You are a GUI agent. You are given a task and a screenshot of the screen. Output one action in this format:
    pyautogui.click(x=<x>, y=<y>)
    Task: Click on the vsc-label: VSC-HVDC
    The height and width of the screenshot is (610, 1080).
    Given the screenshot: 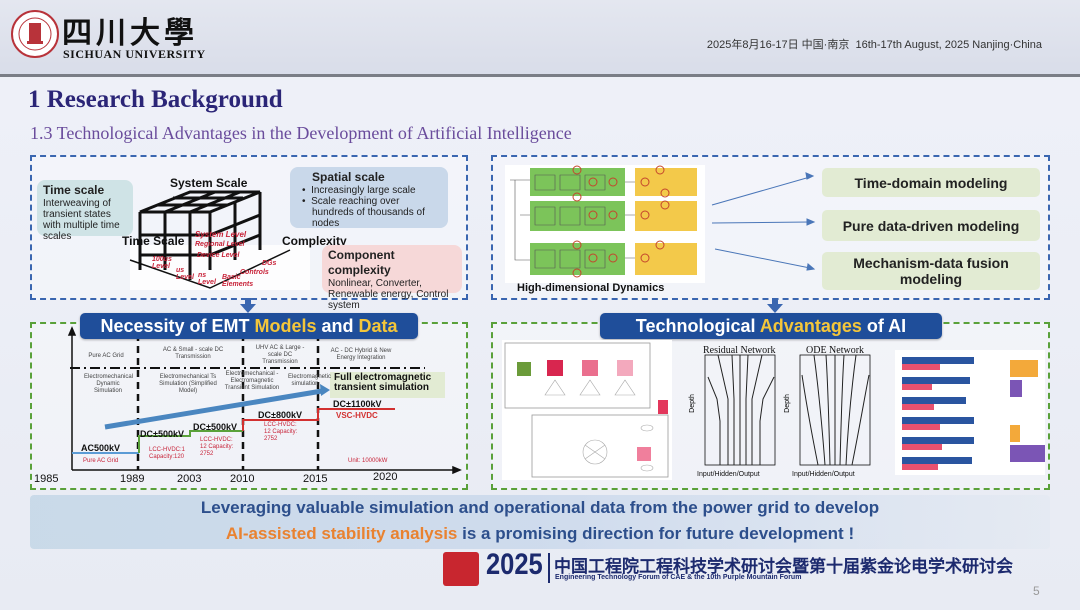 What is the action you would take?
    pyautogui.click(x=357, y=415)
    